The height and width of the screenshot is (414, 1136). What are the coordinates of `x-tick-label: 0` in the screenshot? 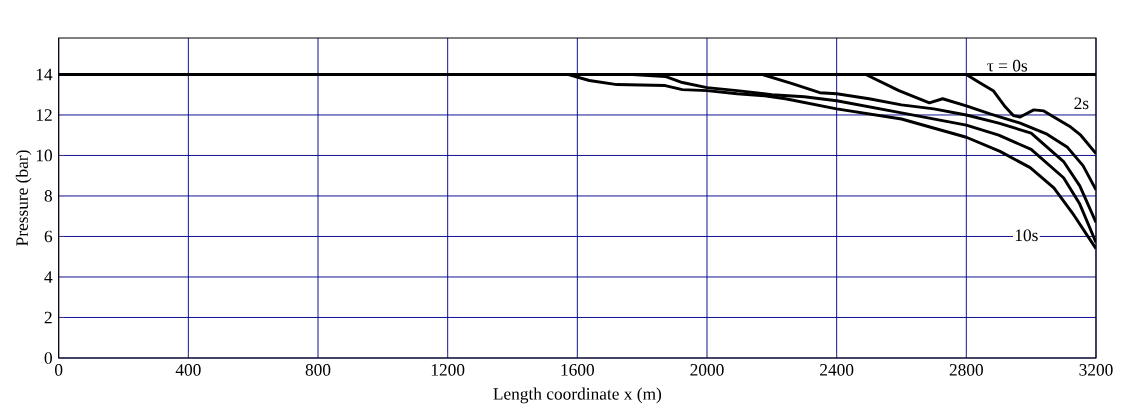 It's located at (59, 370).